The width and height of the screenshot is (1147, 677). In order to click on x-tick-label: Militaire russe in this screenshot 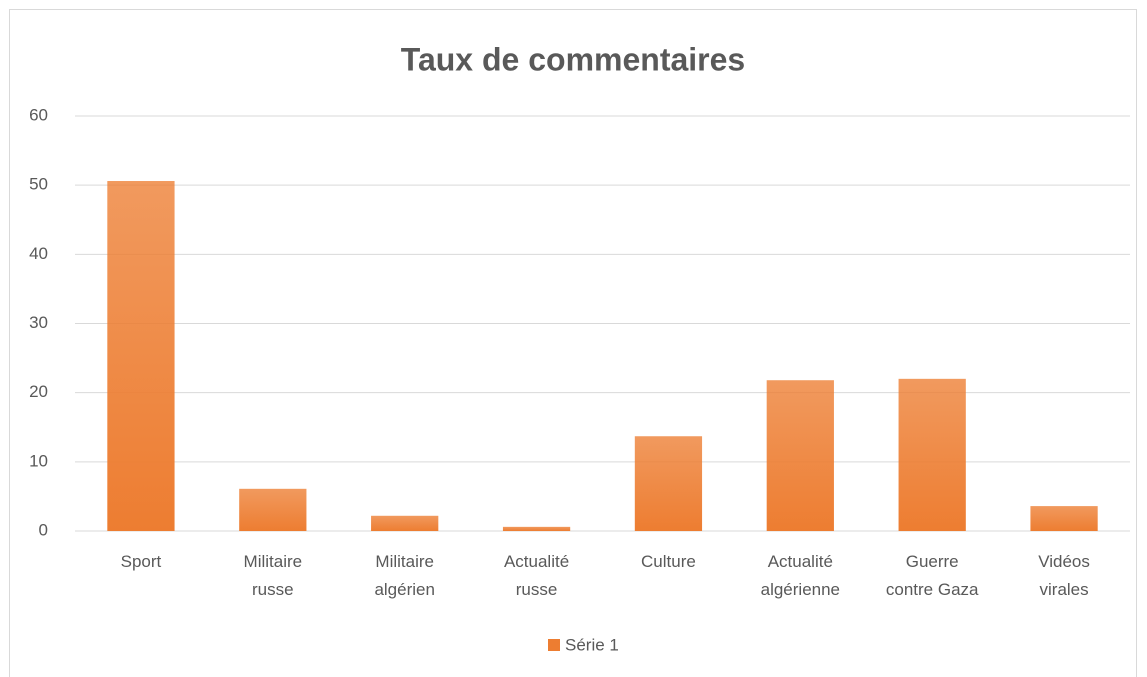, I will do `click(273, 575)`.